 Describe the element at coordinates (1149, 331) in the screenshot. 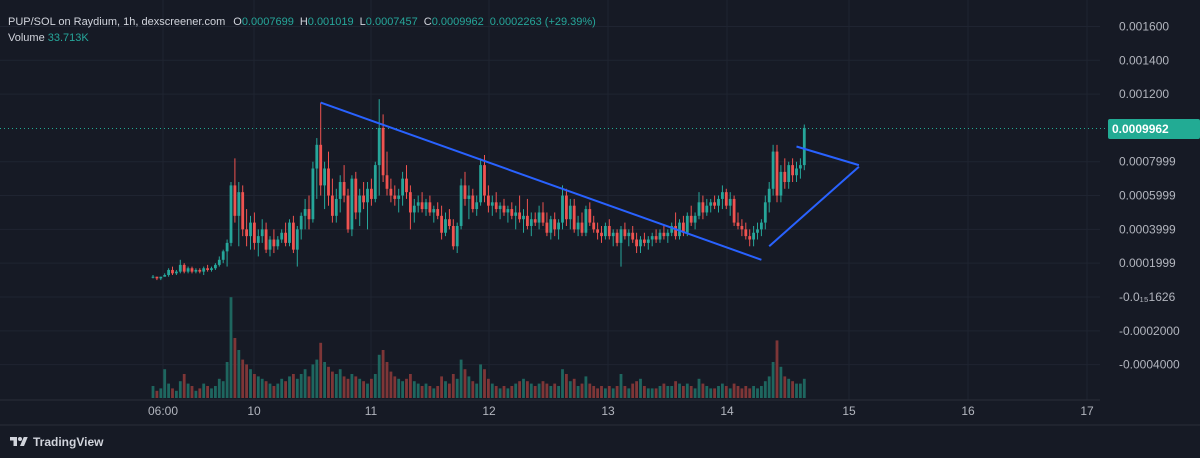

I see `price-tick-label: -0.0002000` at that location.